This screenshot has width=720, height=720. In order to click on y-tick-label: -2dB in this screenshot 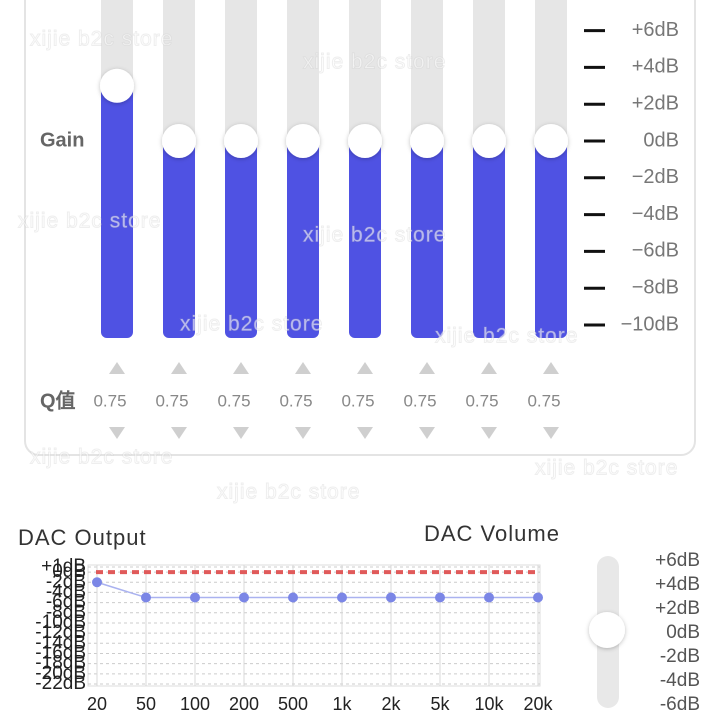, I will do `click(66, 581)`.